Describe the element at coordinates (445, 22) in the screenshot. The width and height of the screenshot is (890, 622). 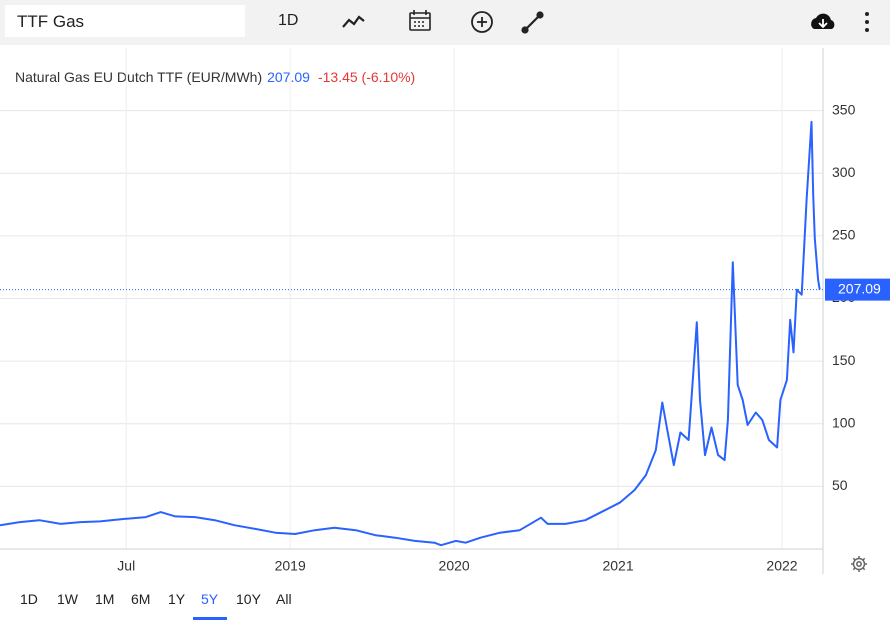
I see `toolbar: TTF Gas 1D` at that location.